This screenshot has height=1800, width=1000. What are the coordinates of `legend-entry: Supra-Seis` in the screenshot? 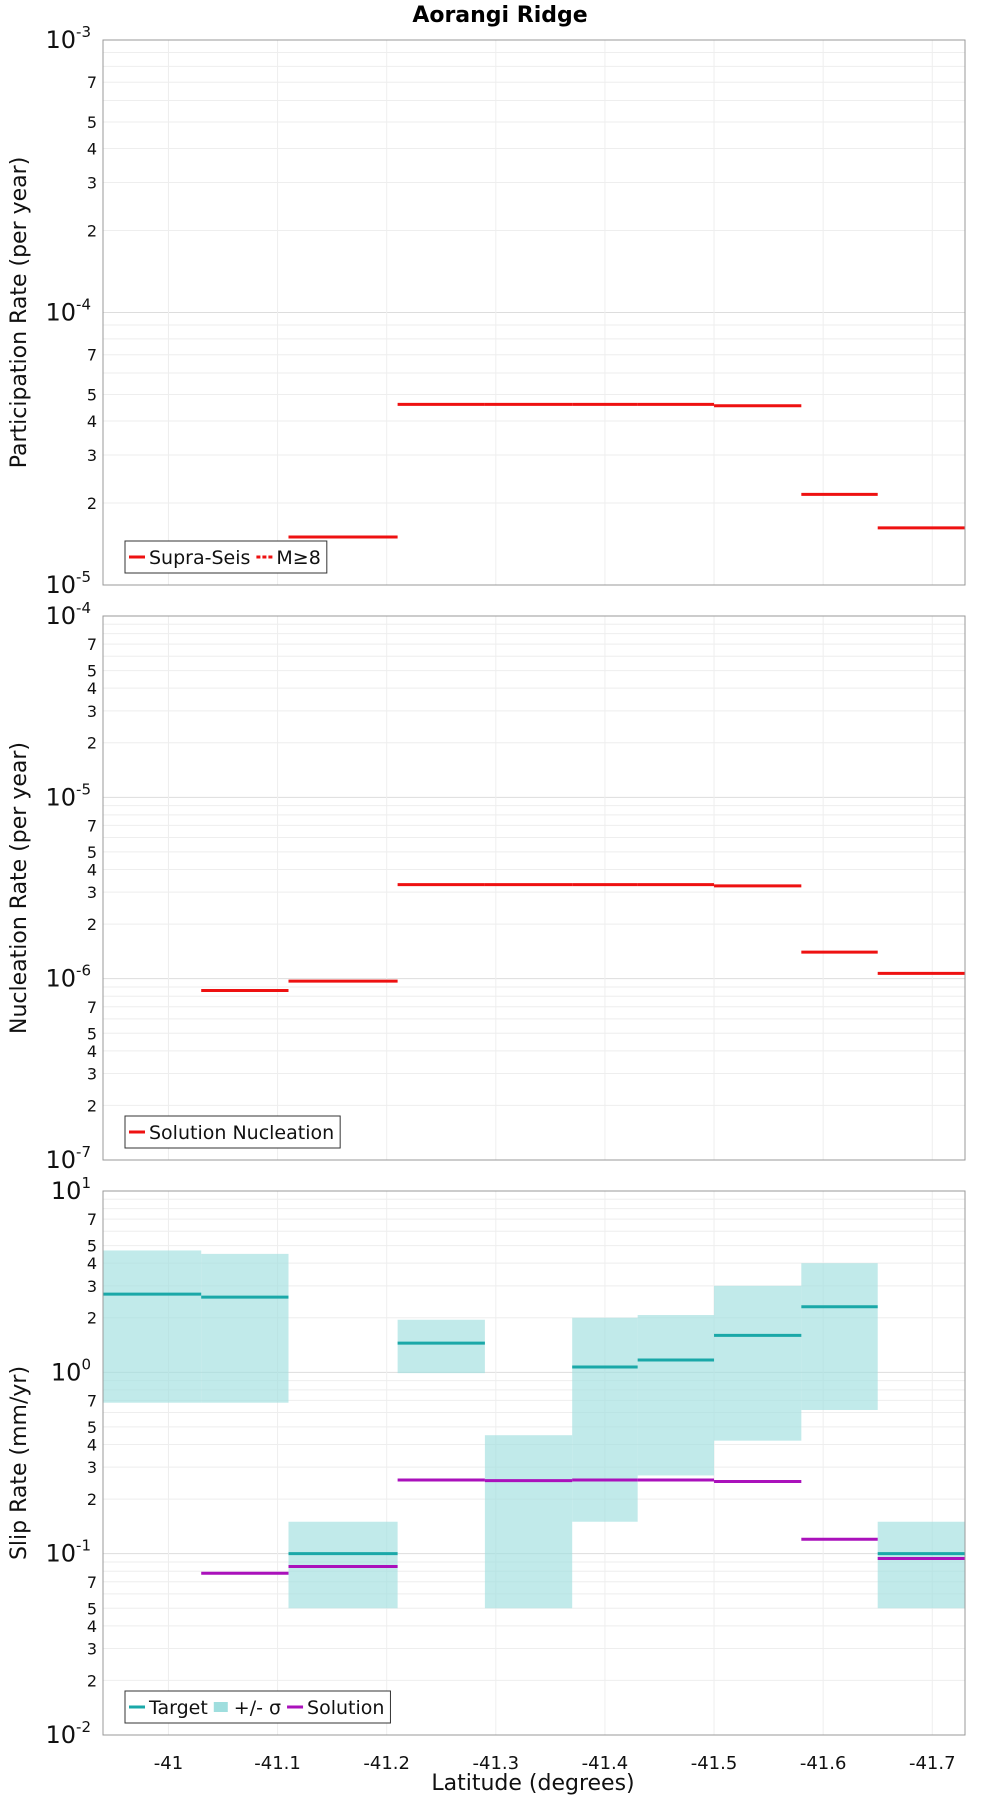 It's located at (199, 558).